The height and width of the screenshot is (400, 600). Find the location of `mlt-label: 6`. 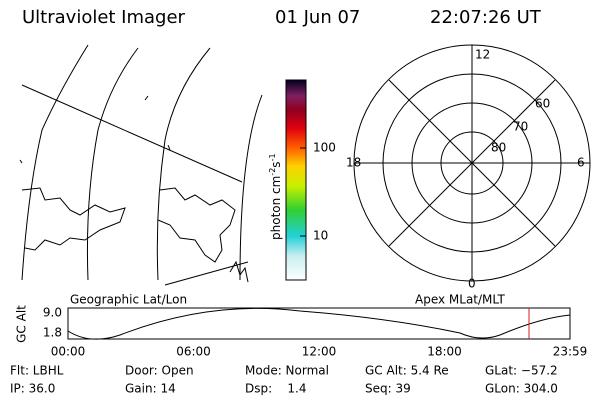

mlt-label: 6 is located at coordinates (581, 163).